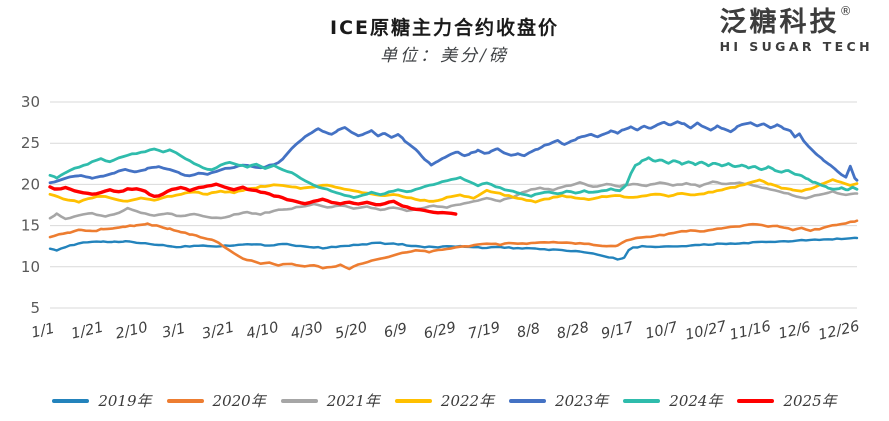 This screenshot has width=889, height=421. I want to click on series-line-2024年, so click(453, 173).